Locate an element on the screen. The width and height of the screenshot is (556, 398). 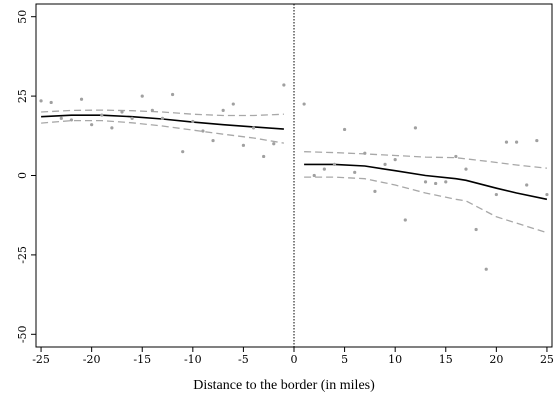
x-axis: -25 -20 -15 -10 -5 0 5 10 15 20 25 is located at coordinates (293, 356).